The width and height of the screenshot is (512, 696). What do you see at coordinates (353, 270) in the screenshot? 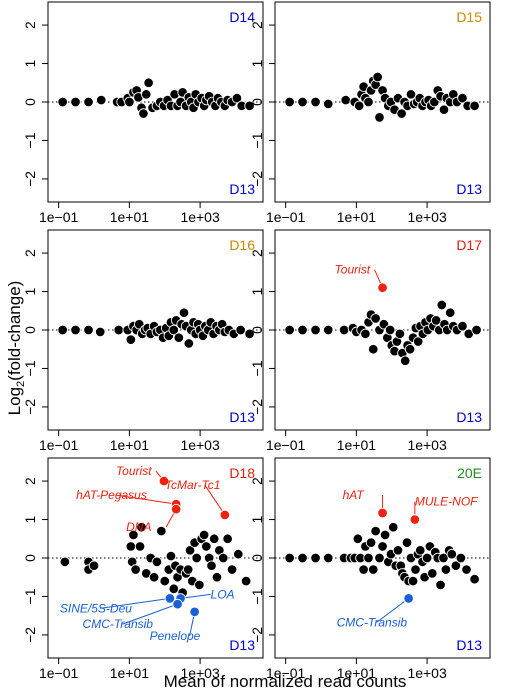
I see `annotation-label: Tourist` at bounding box center [353, 270].